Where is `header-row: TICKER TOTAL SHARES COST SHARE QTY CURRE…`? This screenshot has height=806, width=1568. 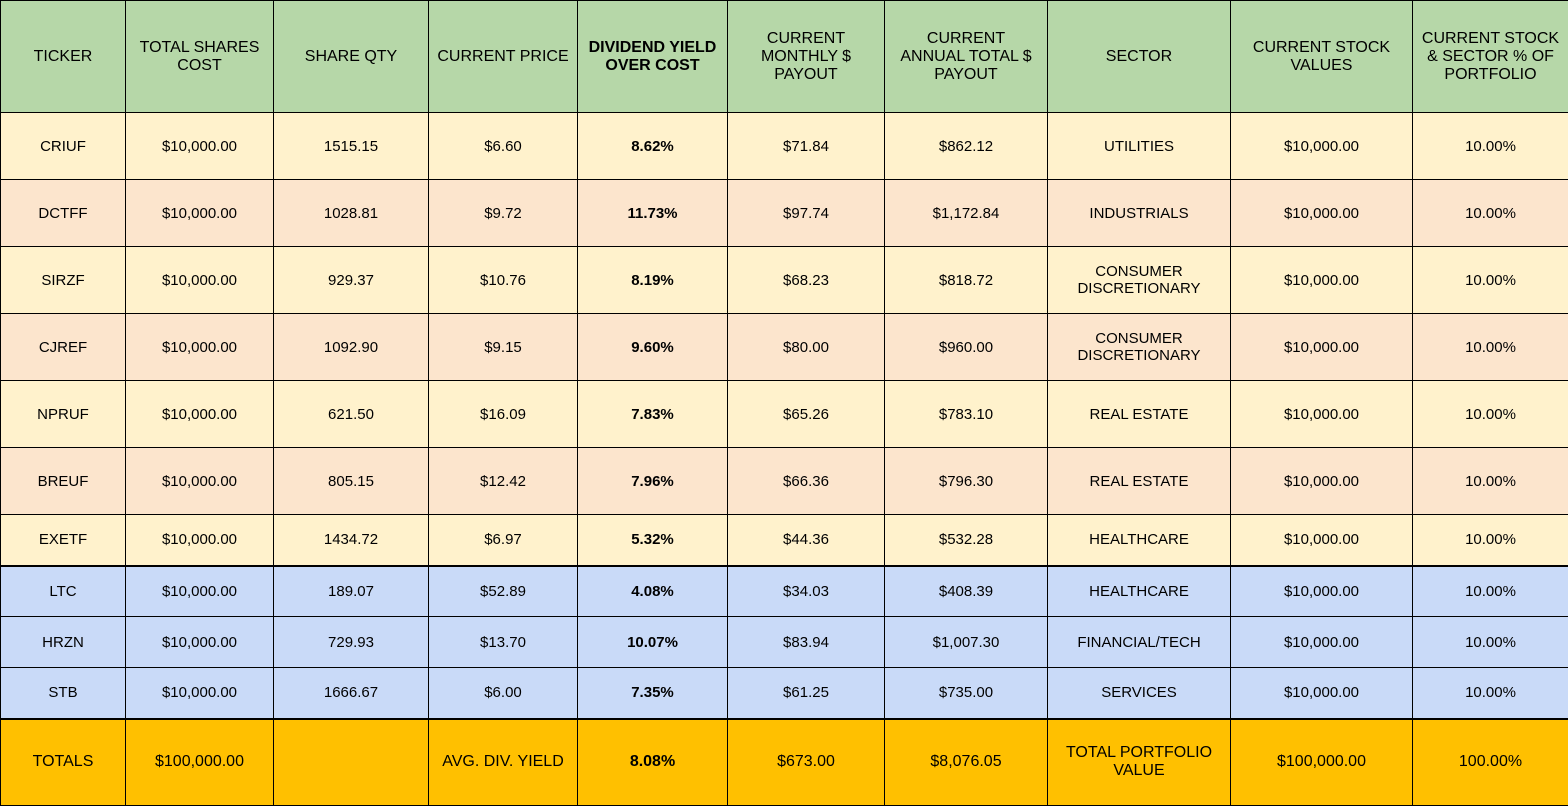 header-row: TICKER TOTAL SHARES COST SHARE QTY CURRE… is located at coordinates (784, 57).